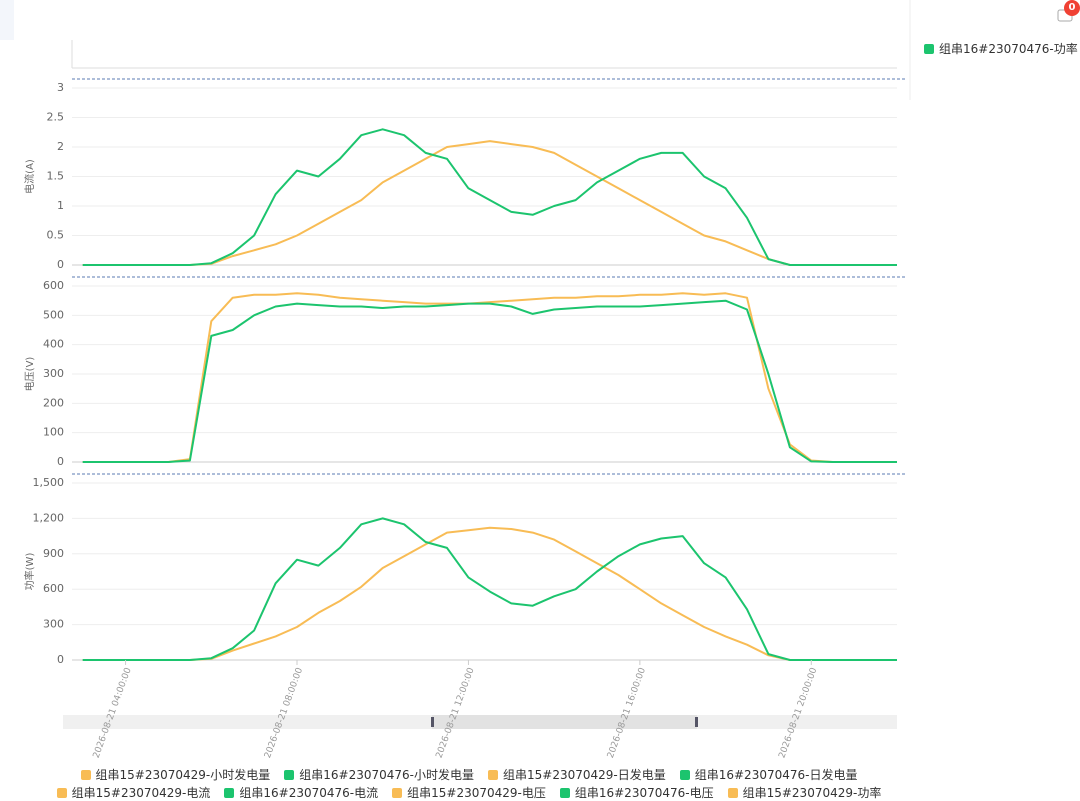 The width and height of the screenshot is (1080, 801). What do you see at coordinates (7, 20) in the screenshot?
I see `side-strip` at bounding box center [7, 20].